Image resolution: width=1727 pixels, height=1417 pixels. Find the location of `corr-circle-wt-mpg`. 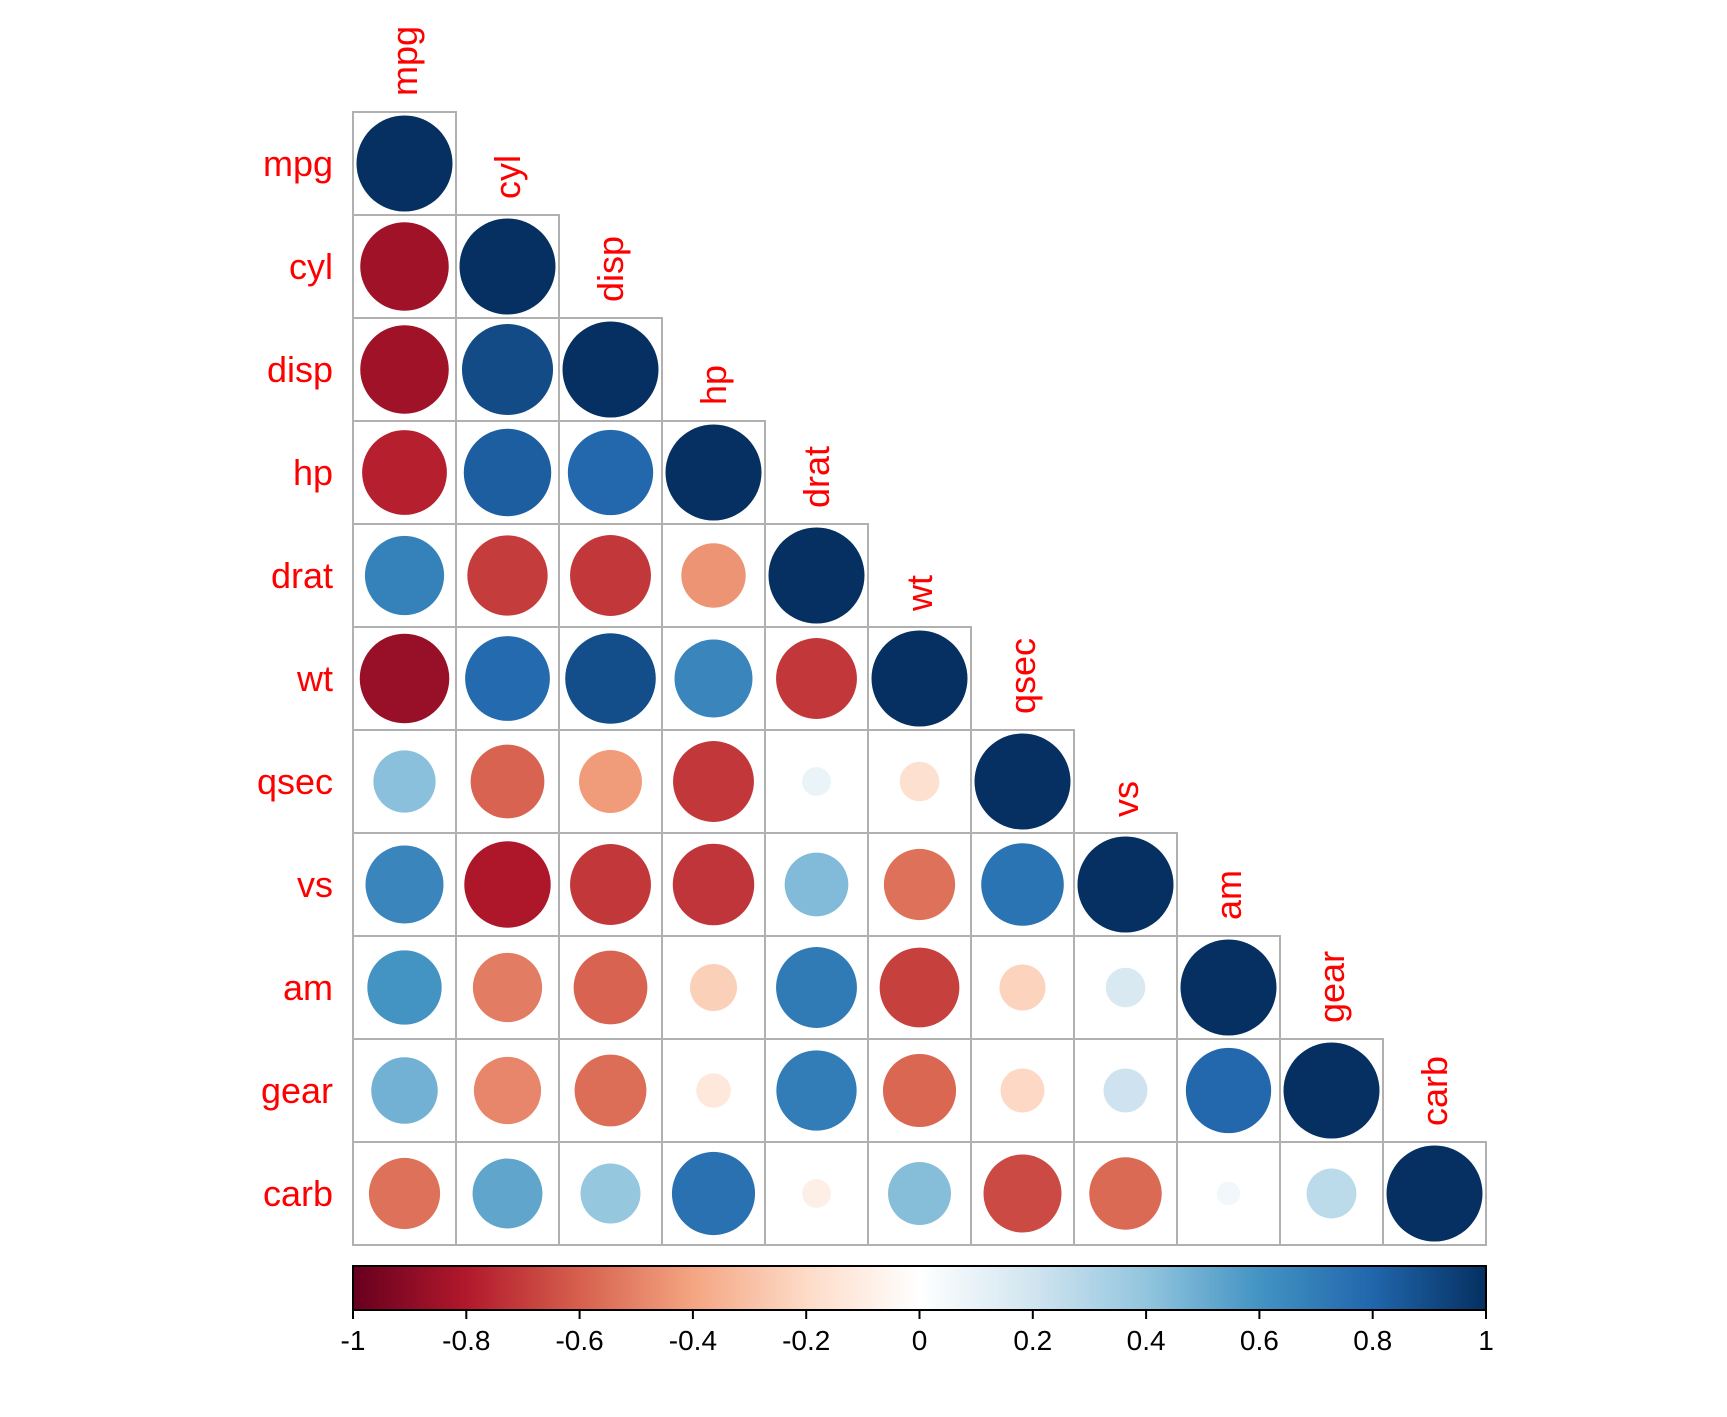

corr-circle-wt-mpg is located at coordinates (404, 678).